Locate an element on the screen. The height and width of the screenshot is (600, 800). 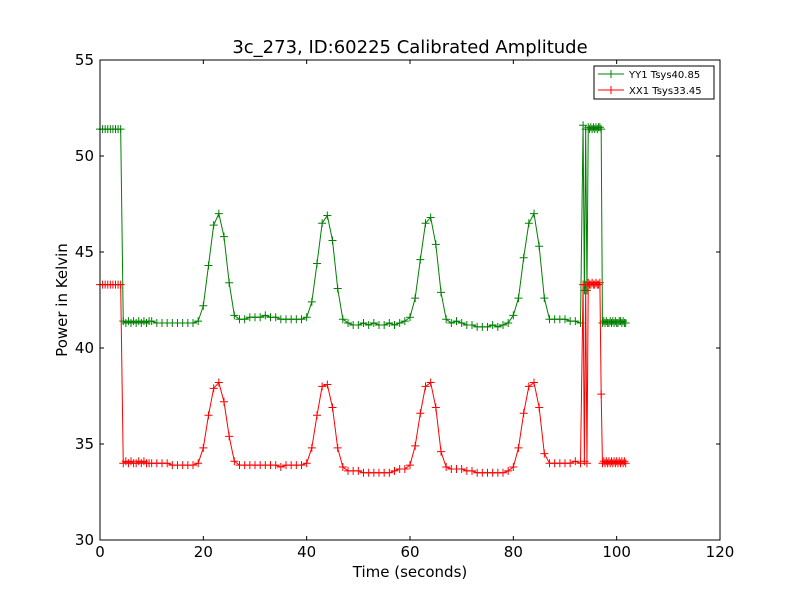
x-tick-label: 40 is located at coordinates (306, 552).